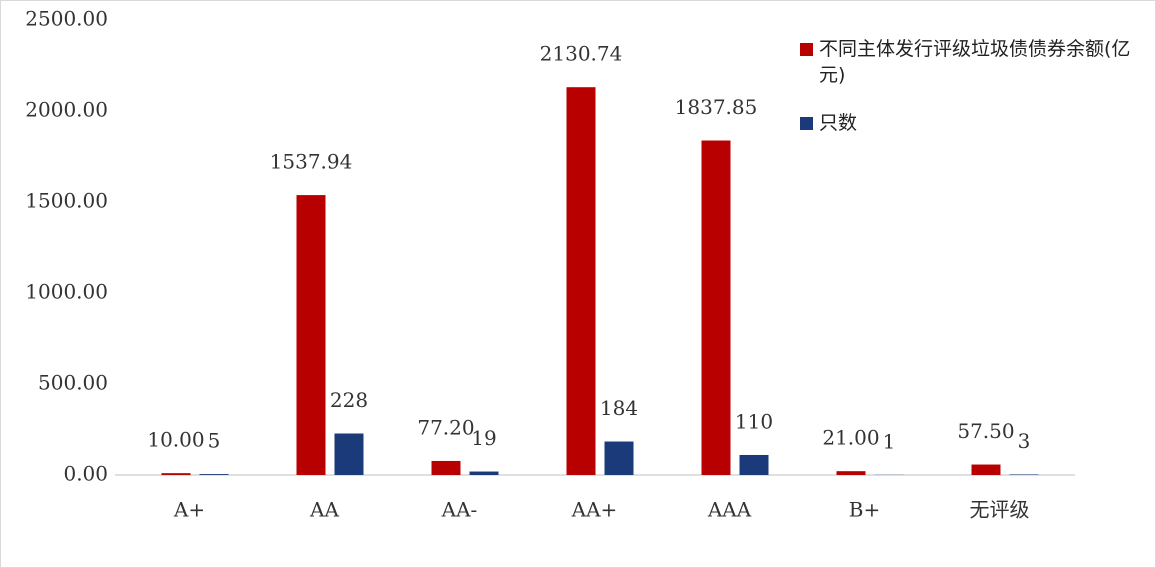 Image resolution: width=1156 pixels, height=568 pixels. What do you see at coordinates (66, 292) in the screenshot?
I see `y-tick-label: 1000.00` at bounding box center [66, 292].